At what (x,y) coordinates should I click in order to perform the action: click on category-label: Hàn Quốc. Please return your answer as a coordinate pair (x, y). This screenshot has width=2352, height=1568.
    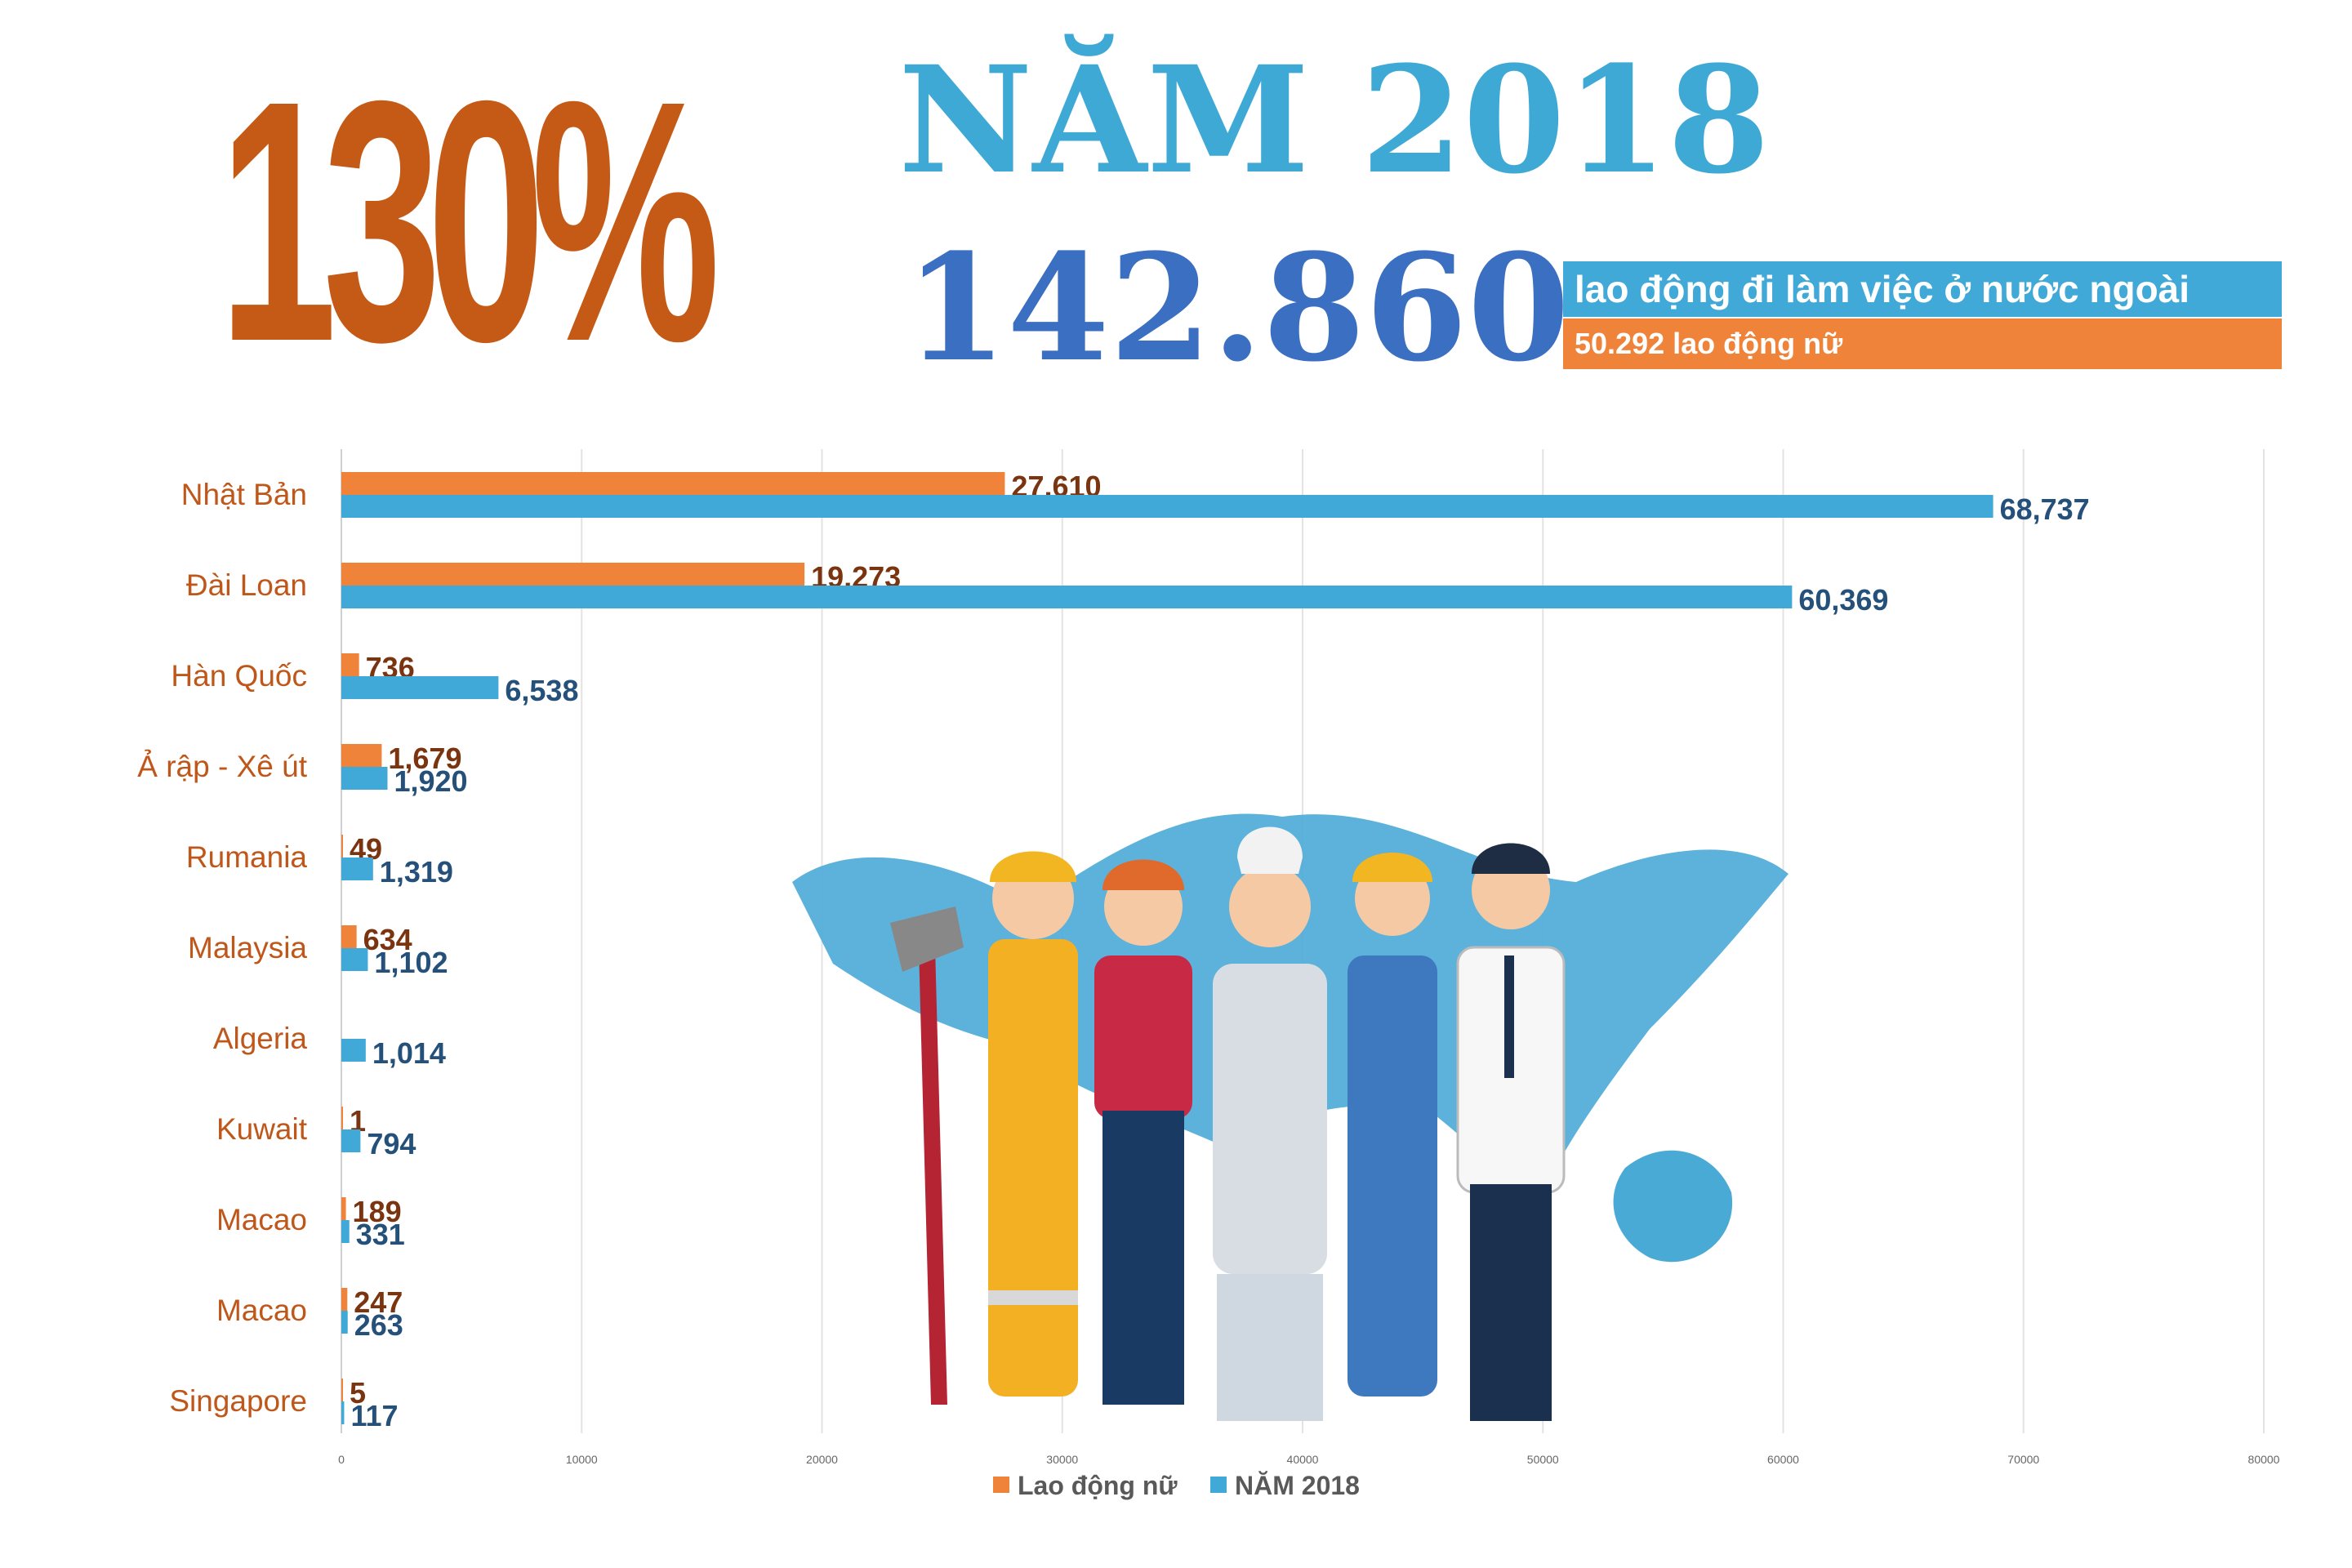
    Looking at the image, I should click on (239, 676).